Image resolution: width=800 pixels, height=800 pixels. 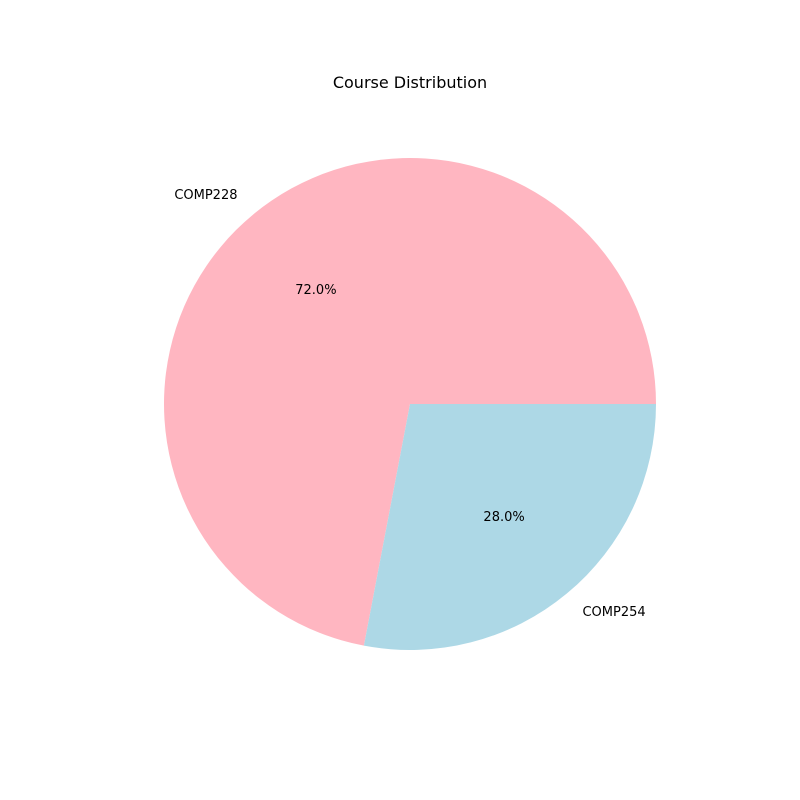 I want to click on slice-percent-comp254: 28.0%, so click(x=503, y=517).